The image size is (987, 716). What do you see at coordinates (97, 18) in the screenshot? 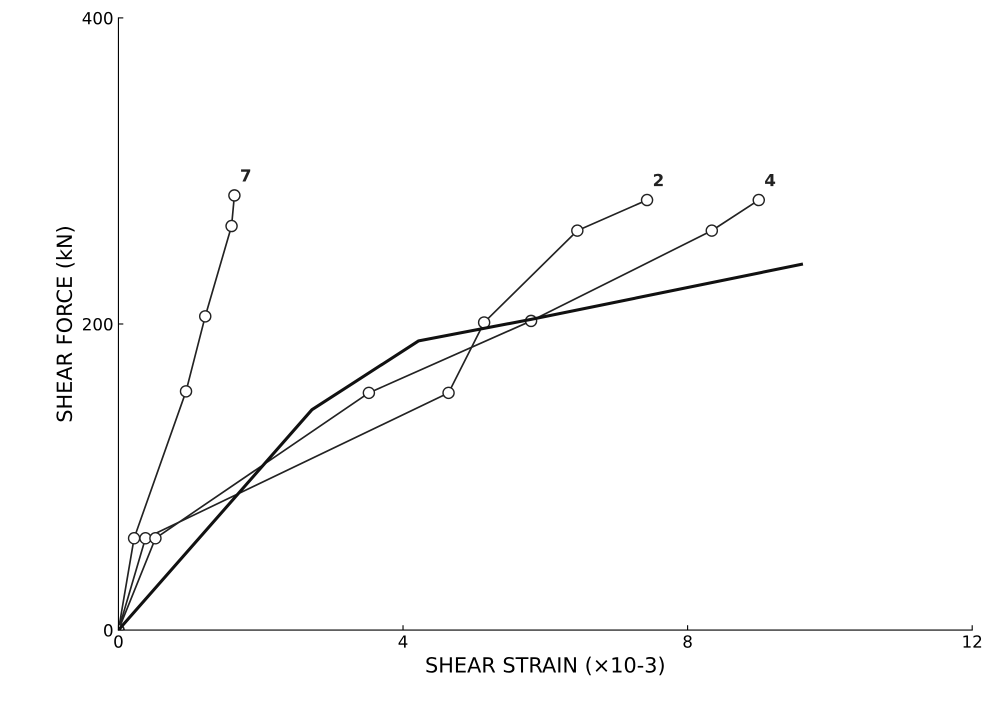
I see `y-tick-label: 400` at bounding box center [97, 18].